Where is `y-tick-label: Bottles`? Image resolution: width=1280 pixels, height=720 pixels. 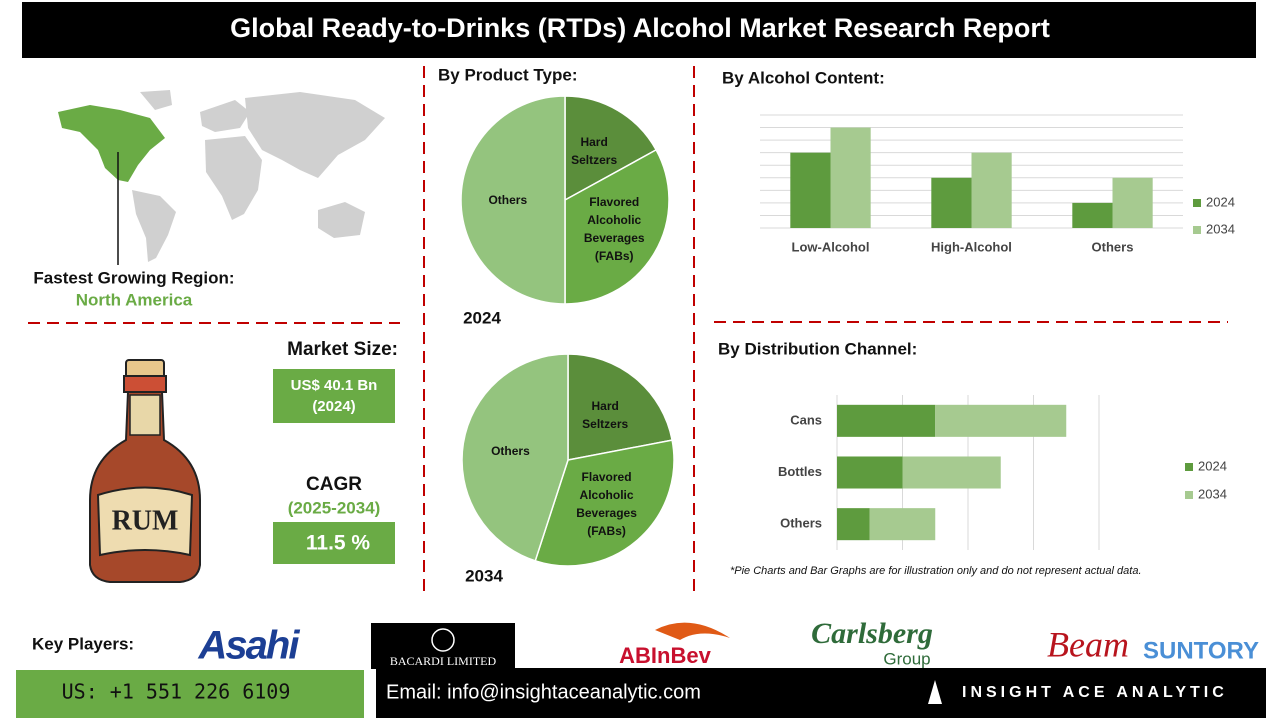
y-tick-label: Bottles is located at coordinates (800, 471).